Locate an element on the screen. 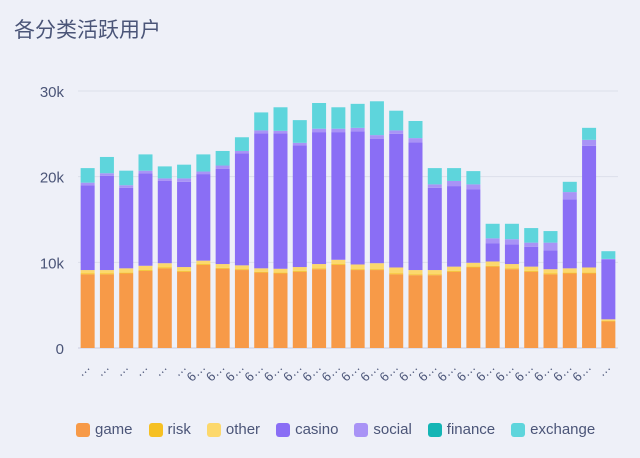 This screenshot has height=458, width=640. legend-item-other: other is located at coordinates (233, 429).